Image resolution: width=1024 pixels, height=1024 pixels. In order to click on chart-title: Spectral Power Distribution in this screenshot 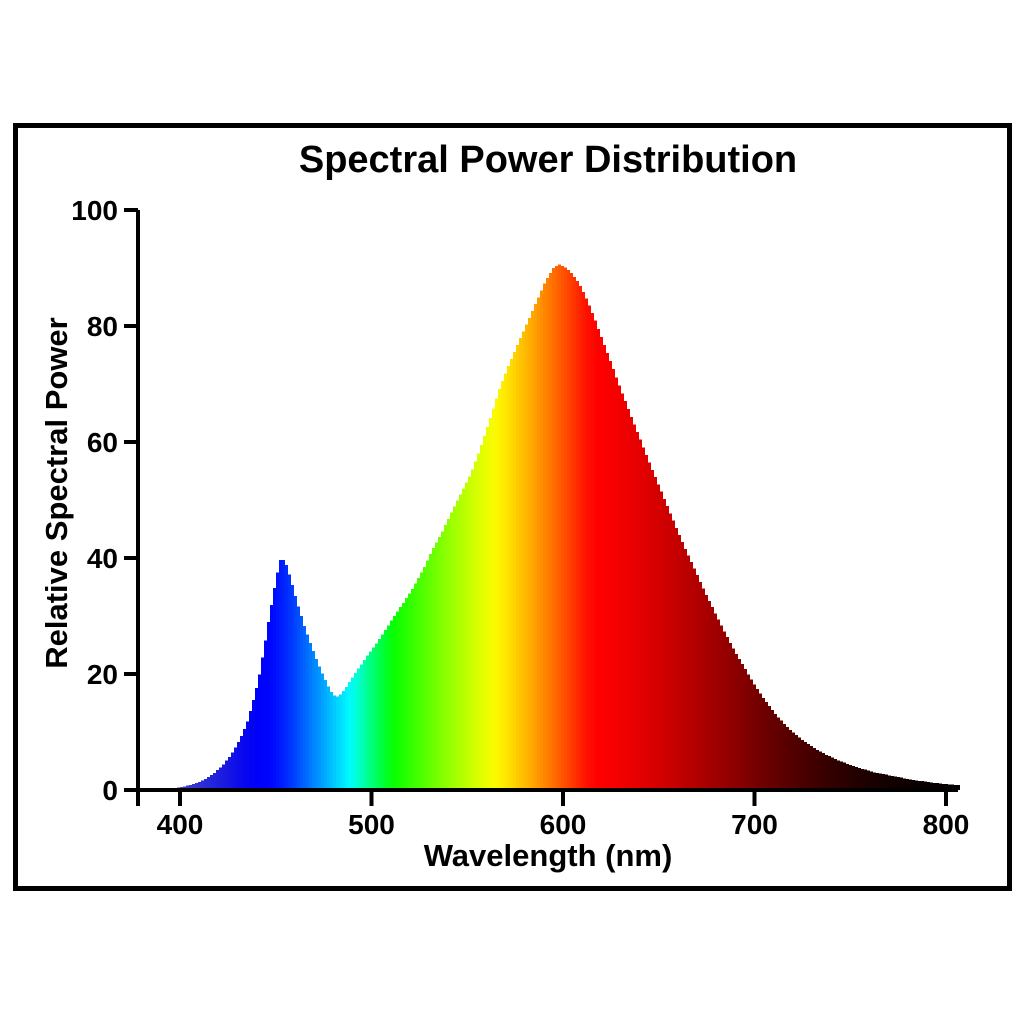, I will do `click(548, 160)`.